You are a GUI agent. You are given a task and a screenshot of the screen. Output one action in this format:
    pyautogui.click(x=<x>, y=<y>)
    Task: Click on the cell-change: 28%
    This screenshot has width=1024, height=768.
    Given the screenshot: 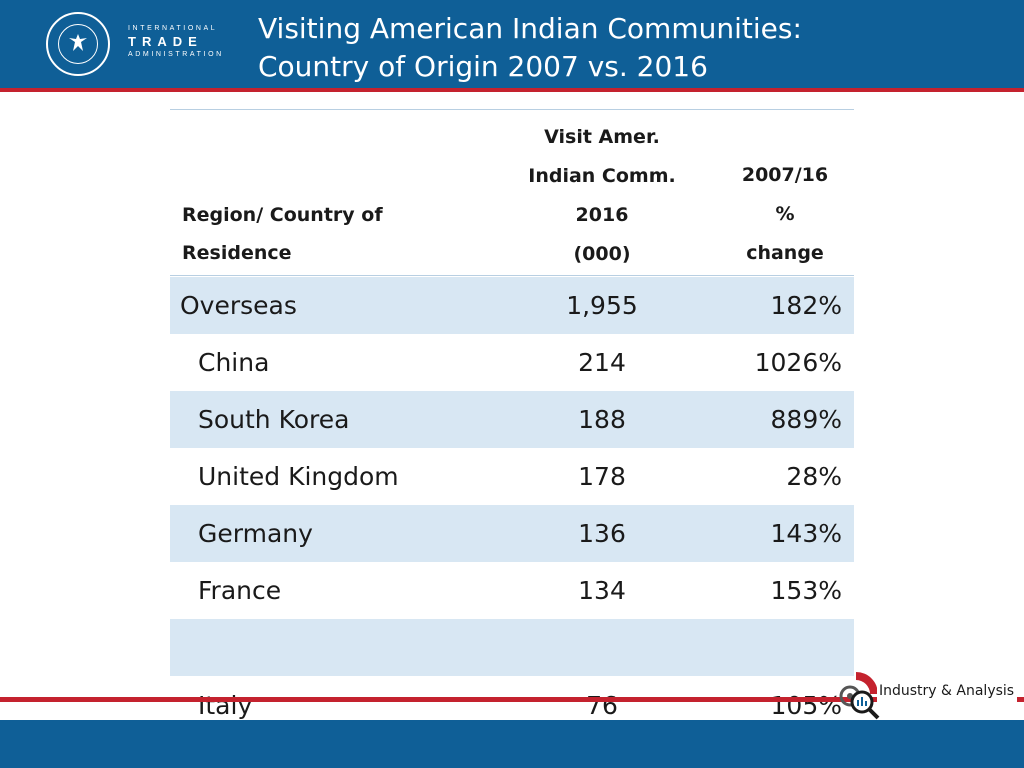 What is the action you would take?
    pyautogui.click(x=814, y=476)
    